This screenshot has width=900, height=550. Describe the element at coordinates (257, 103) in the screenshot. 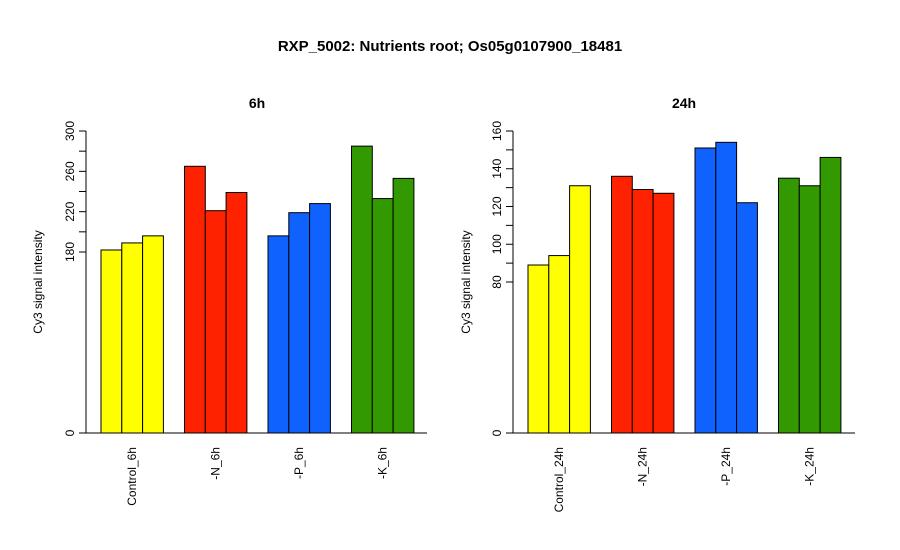

I see `panel-title: 6h` at that location.